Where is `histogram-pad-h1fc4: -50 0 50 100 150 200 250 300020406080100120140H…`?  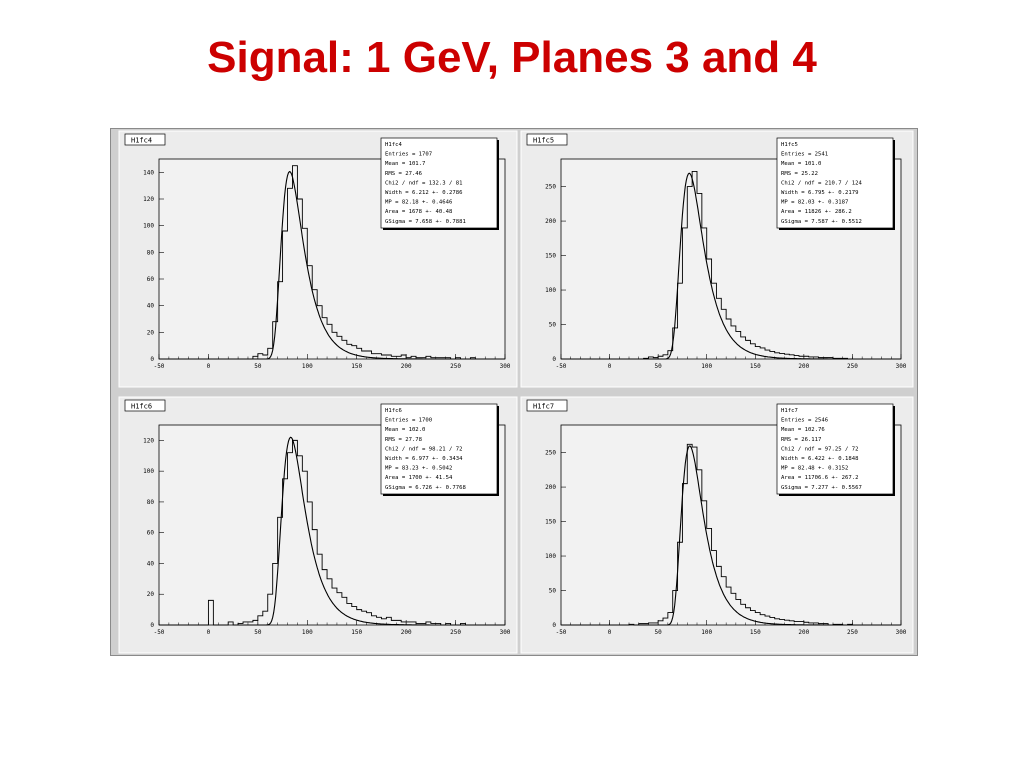 histogram-pad-h1fc4: -50 0 50 100 150 200 250 300020406080100120140H… is located at coordinates (318, 259).